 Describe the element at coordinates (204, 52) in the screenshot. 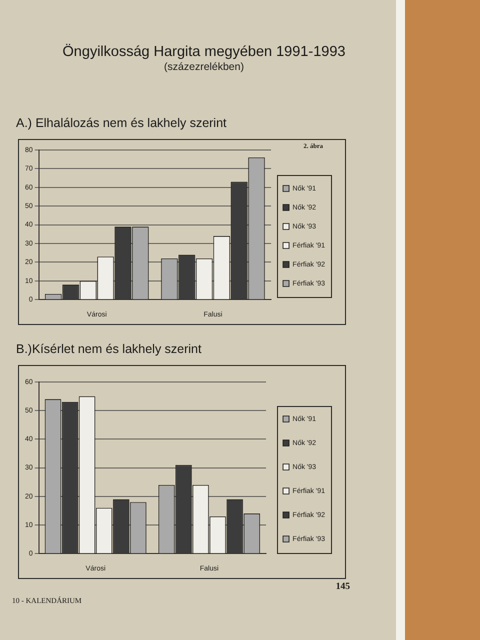

I see `text: Öngyilkosság Hargita megyében 1991-1993` at that location.